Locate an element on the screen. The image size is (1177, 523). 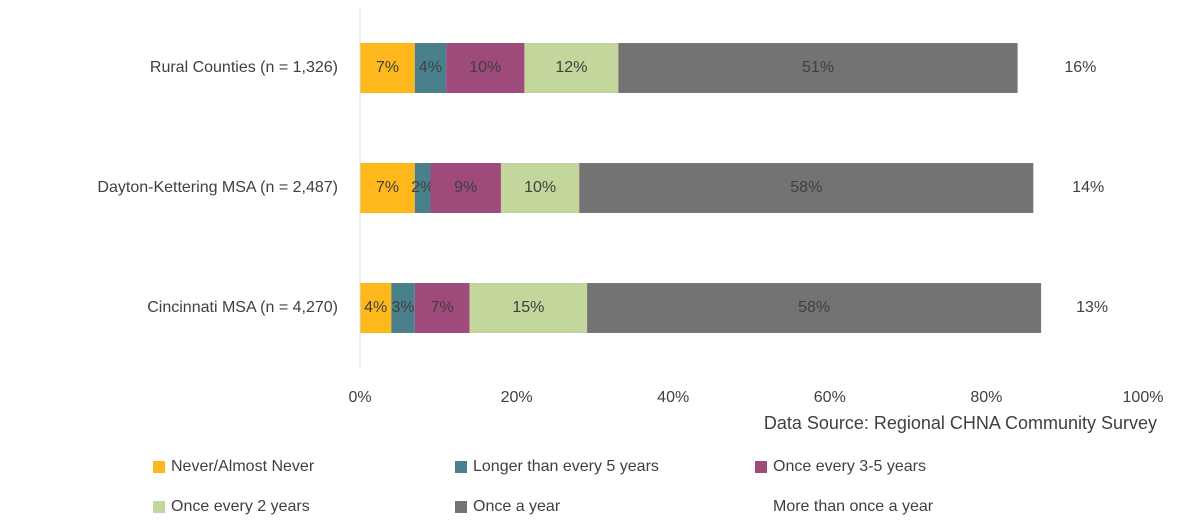
y-tick-label: Cincinnati MSA (n = 4,270) is located at coordinates (242, 307).